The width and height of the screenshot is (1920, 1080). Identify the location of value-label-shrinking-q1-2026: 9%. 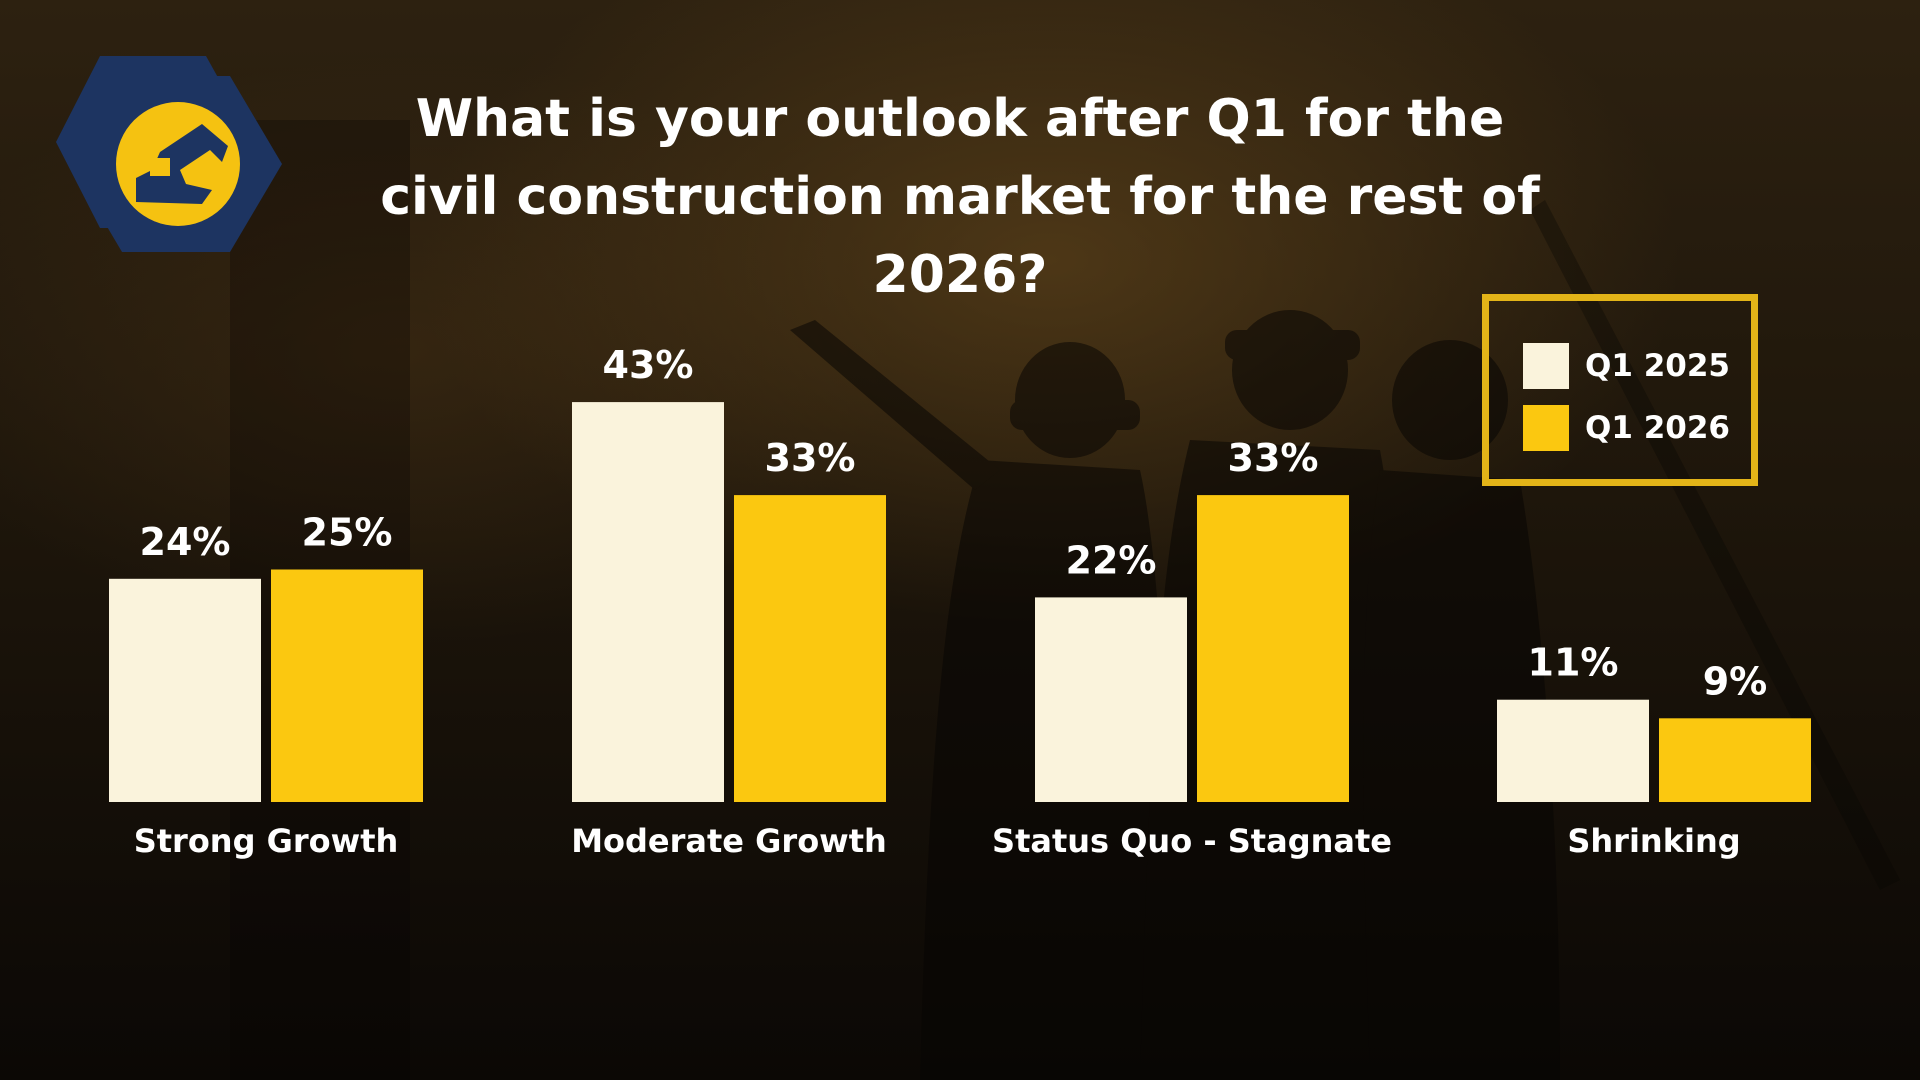
(1735, 681).